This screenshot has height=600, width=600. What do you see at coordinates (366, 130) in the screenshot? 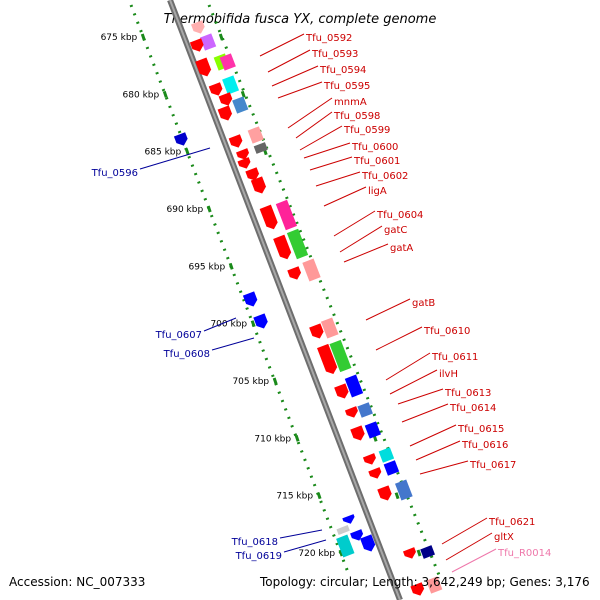
I see `gene-label: Tfu_0599` at bounding box center [366, 130].